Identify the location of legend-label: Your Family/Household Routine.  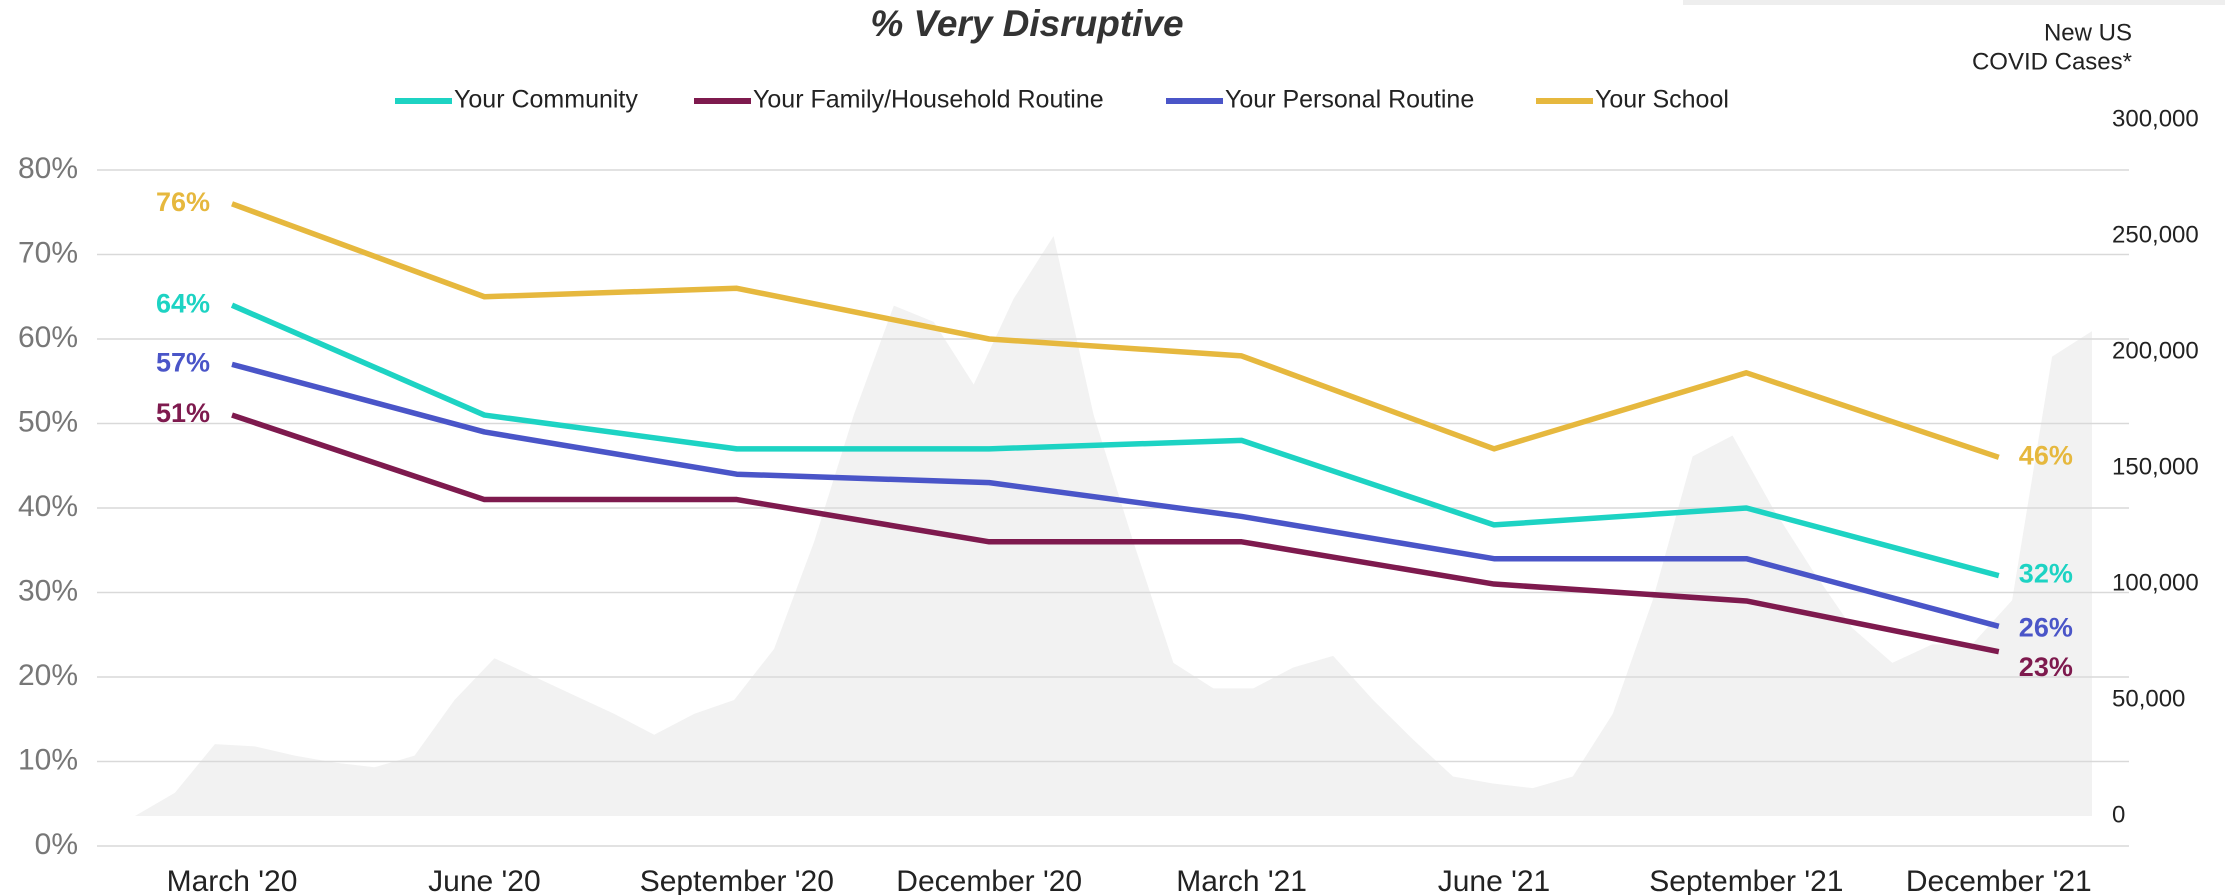
(928, 100).